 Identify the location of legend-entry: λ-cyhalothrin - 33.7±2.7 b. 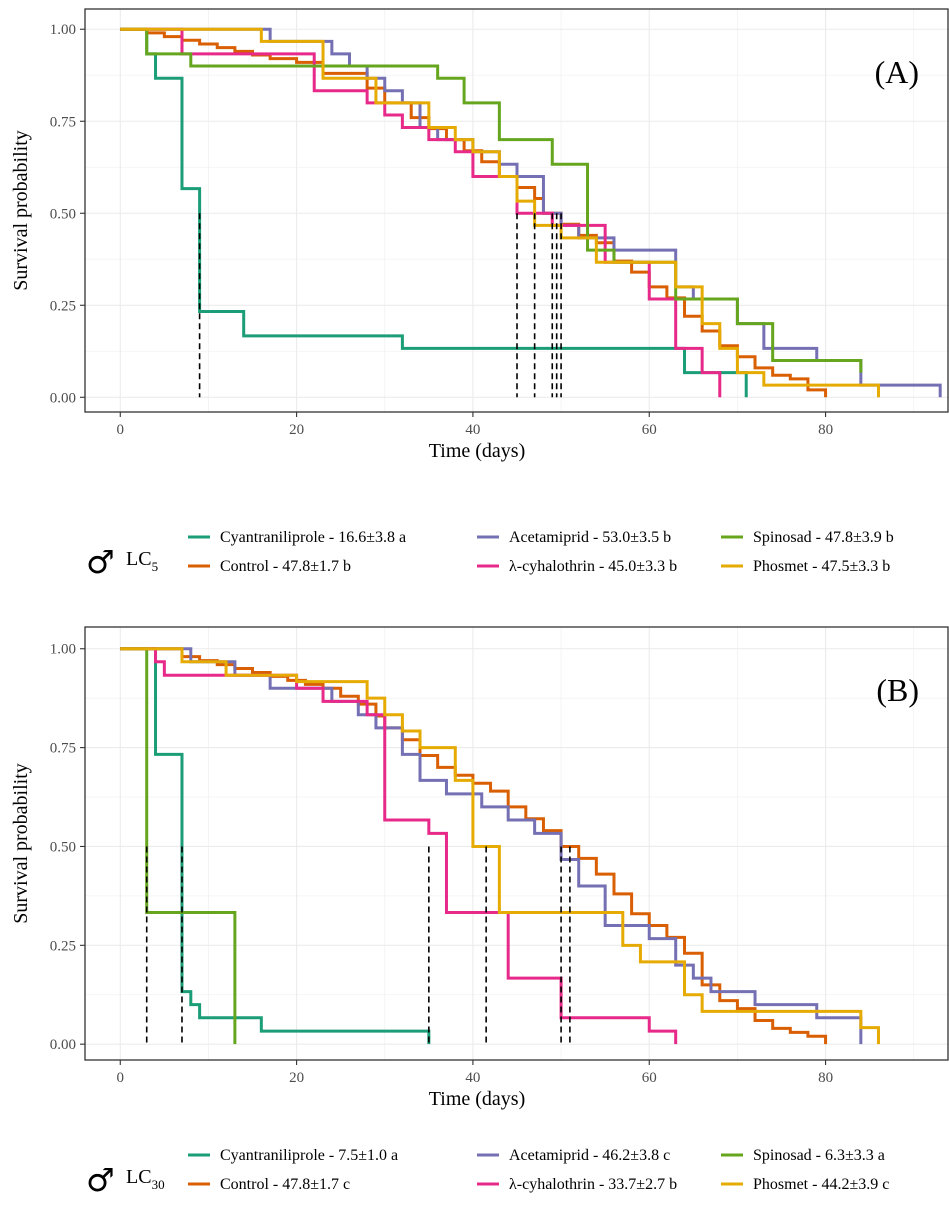
(593, 1184).